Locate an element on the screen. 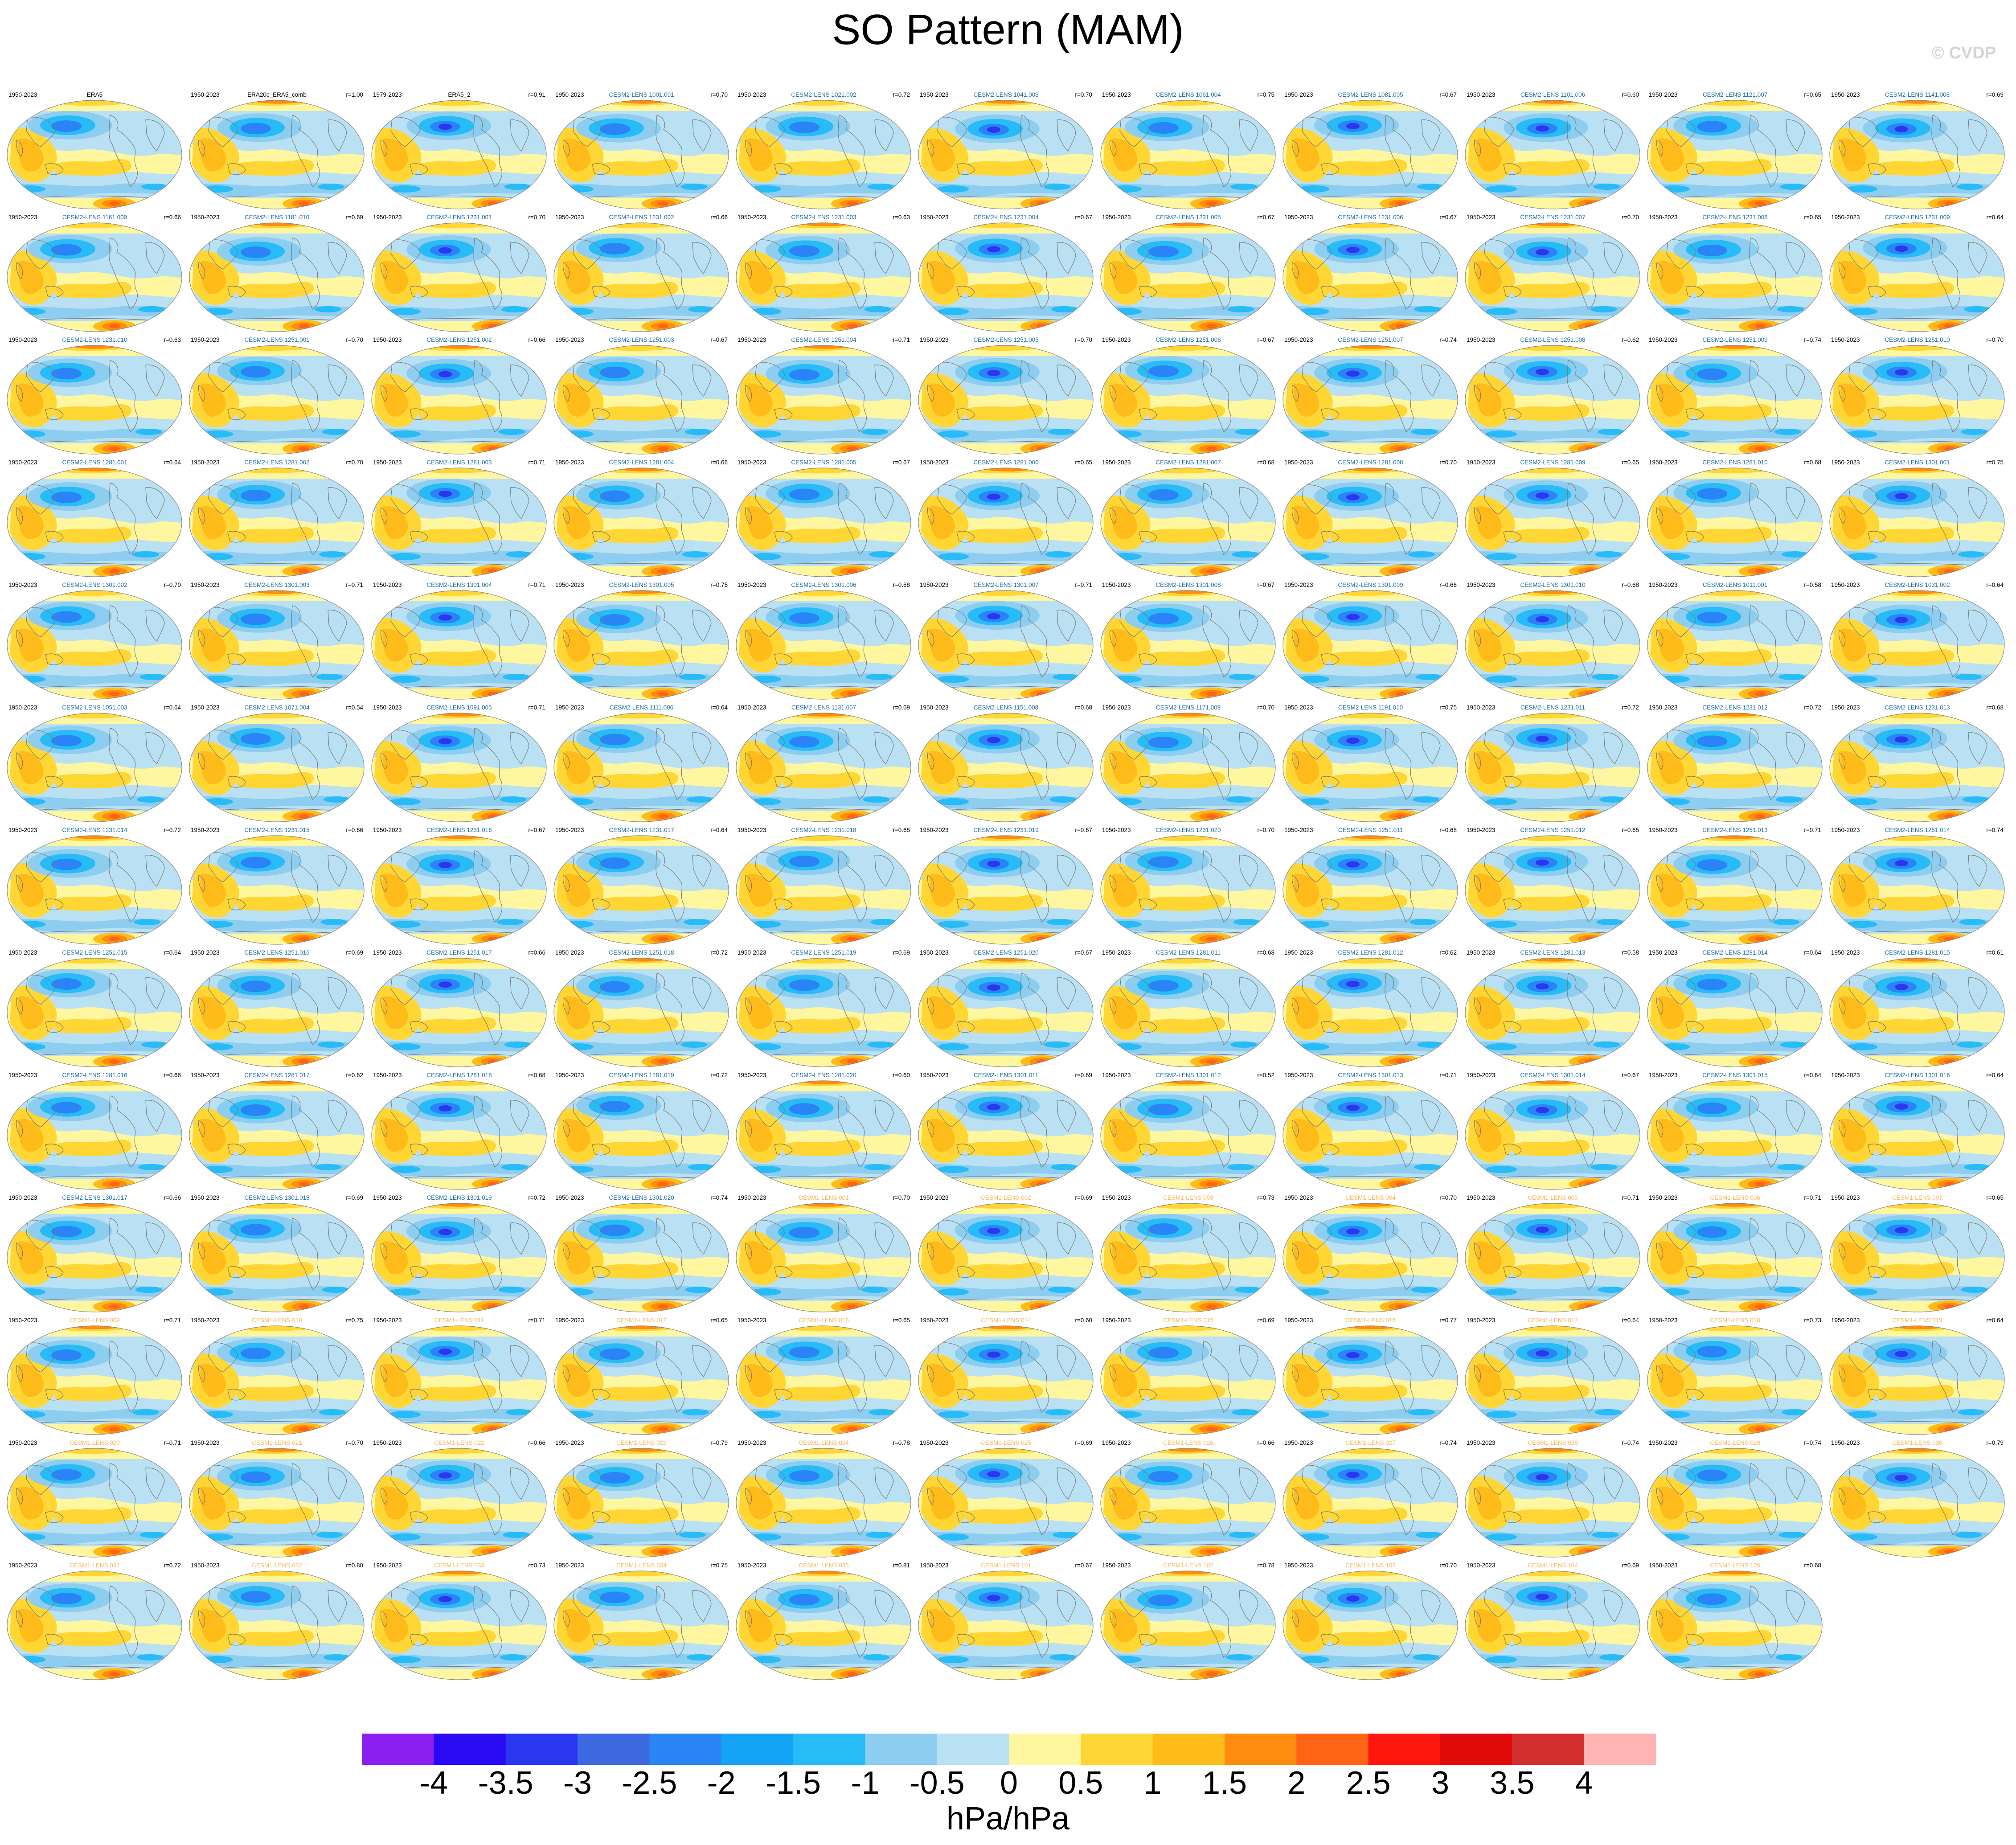 The height and width of the screenshot is (1845, 2016). colorbar-tick: -0.5 is located at coordinates (937, 1783).